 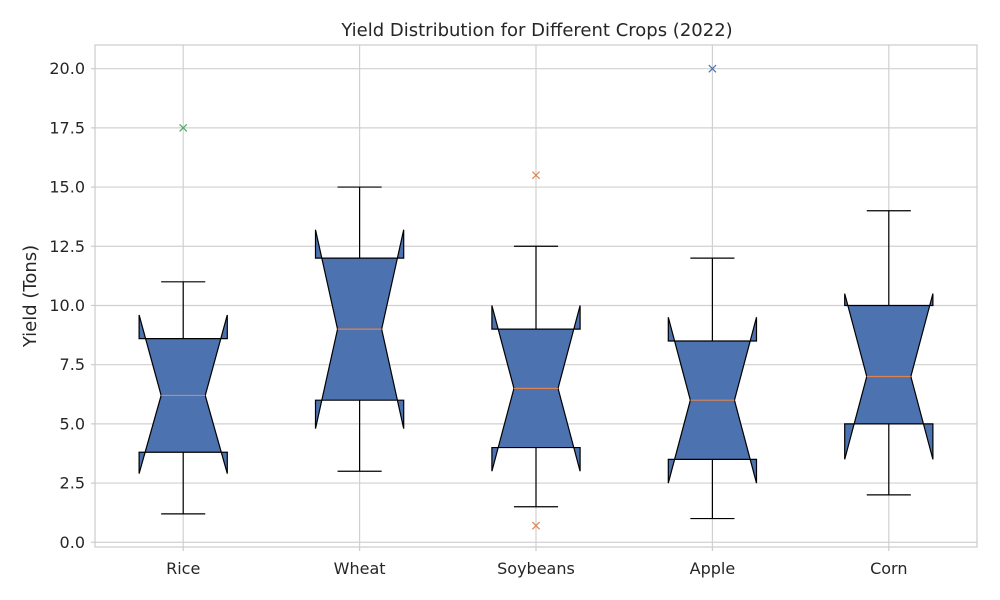 I want to click on y-axis-label: Yield (Tons), so click(x=30, y=296).